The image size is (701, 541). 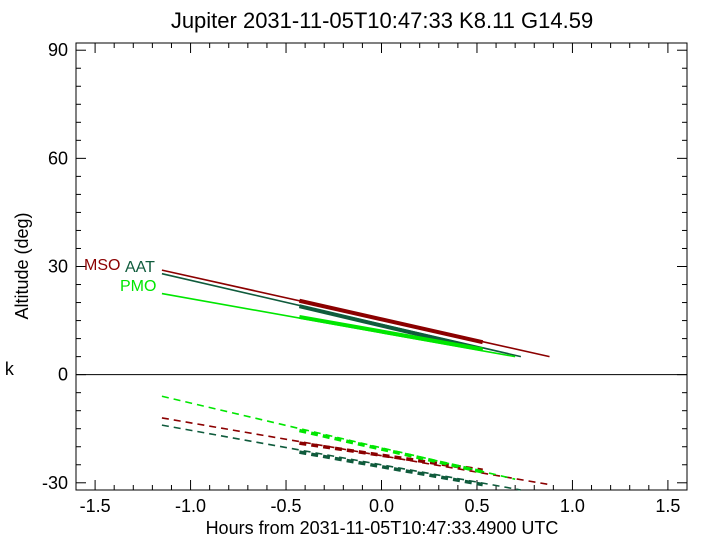 What do you see at coordinates (63, 375) in the screenshot?
I see `y-tick-label: 0` at bounding box center [63, 375].